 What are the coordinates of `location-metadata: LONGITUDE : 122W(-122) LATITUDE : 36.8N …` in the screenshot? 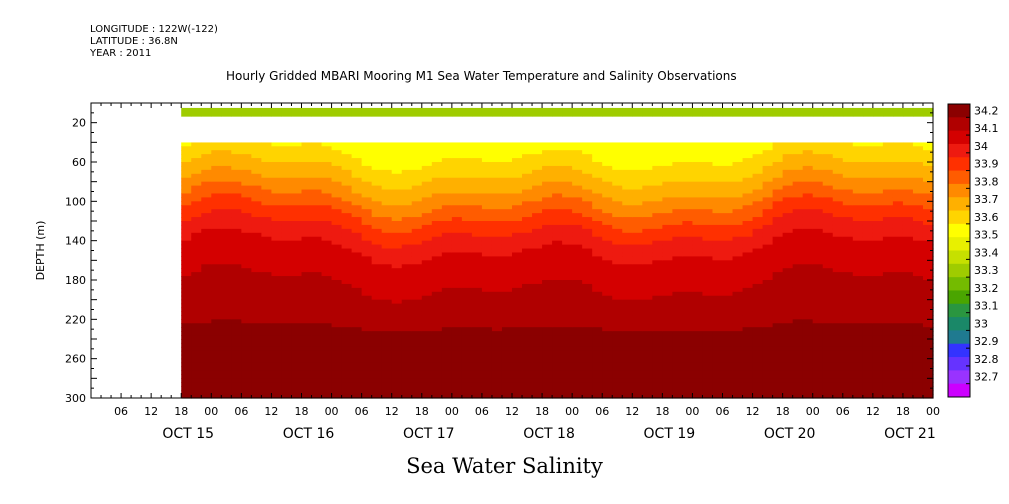 It's located at (154, 42).